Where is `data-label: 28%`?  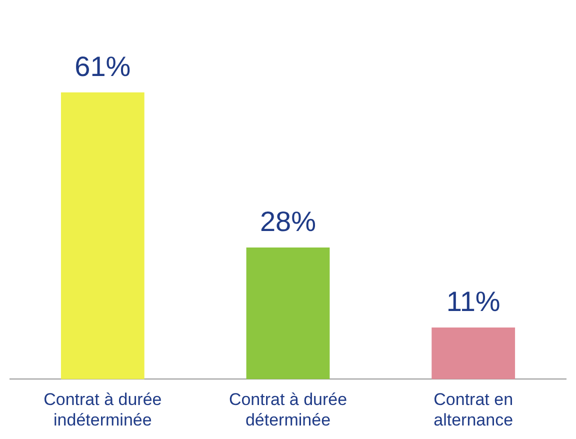
data-label: 28% is located at coordinates (288, 222).